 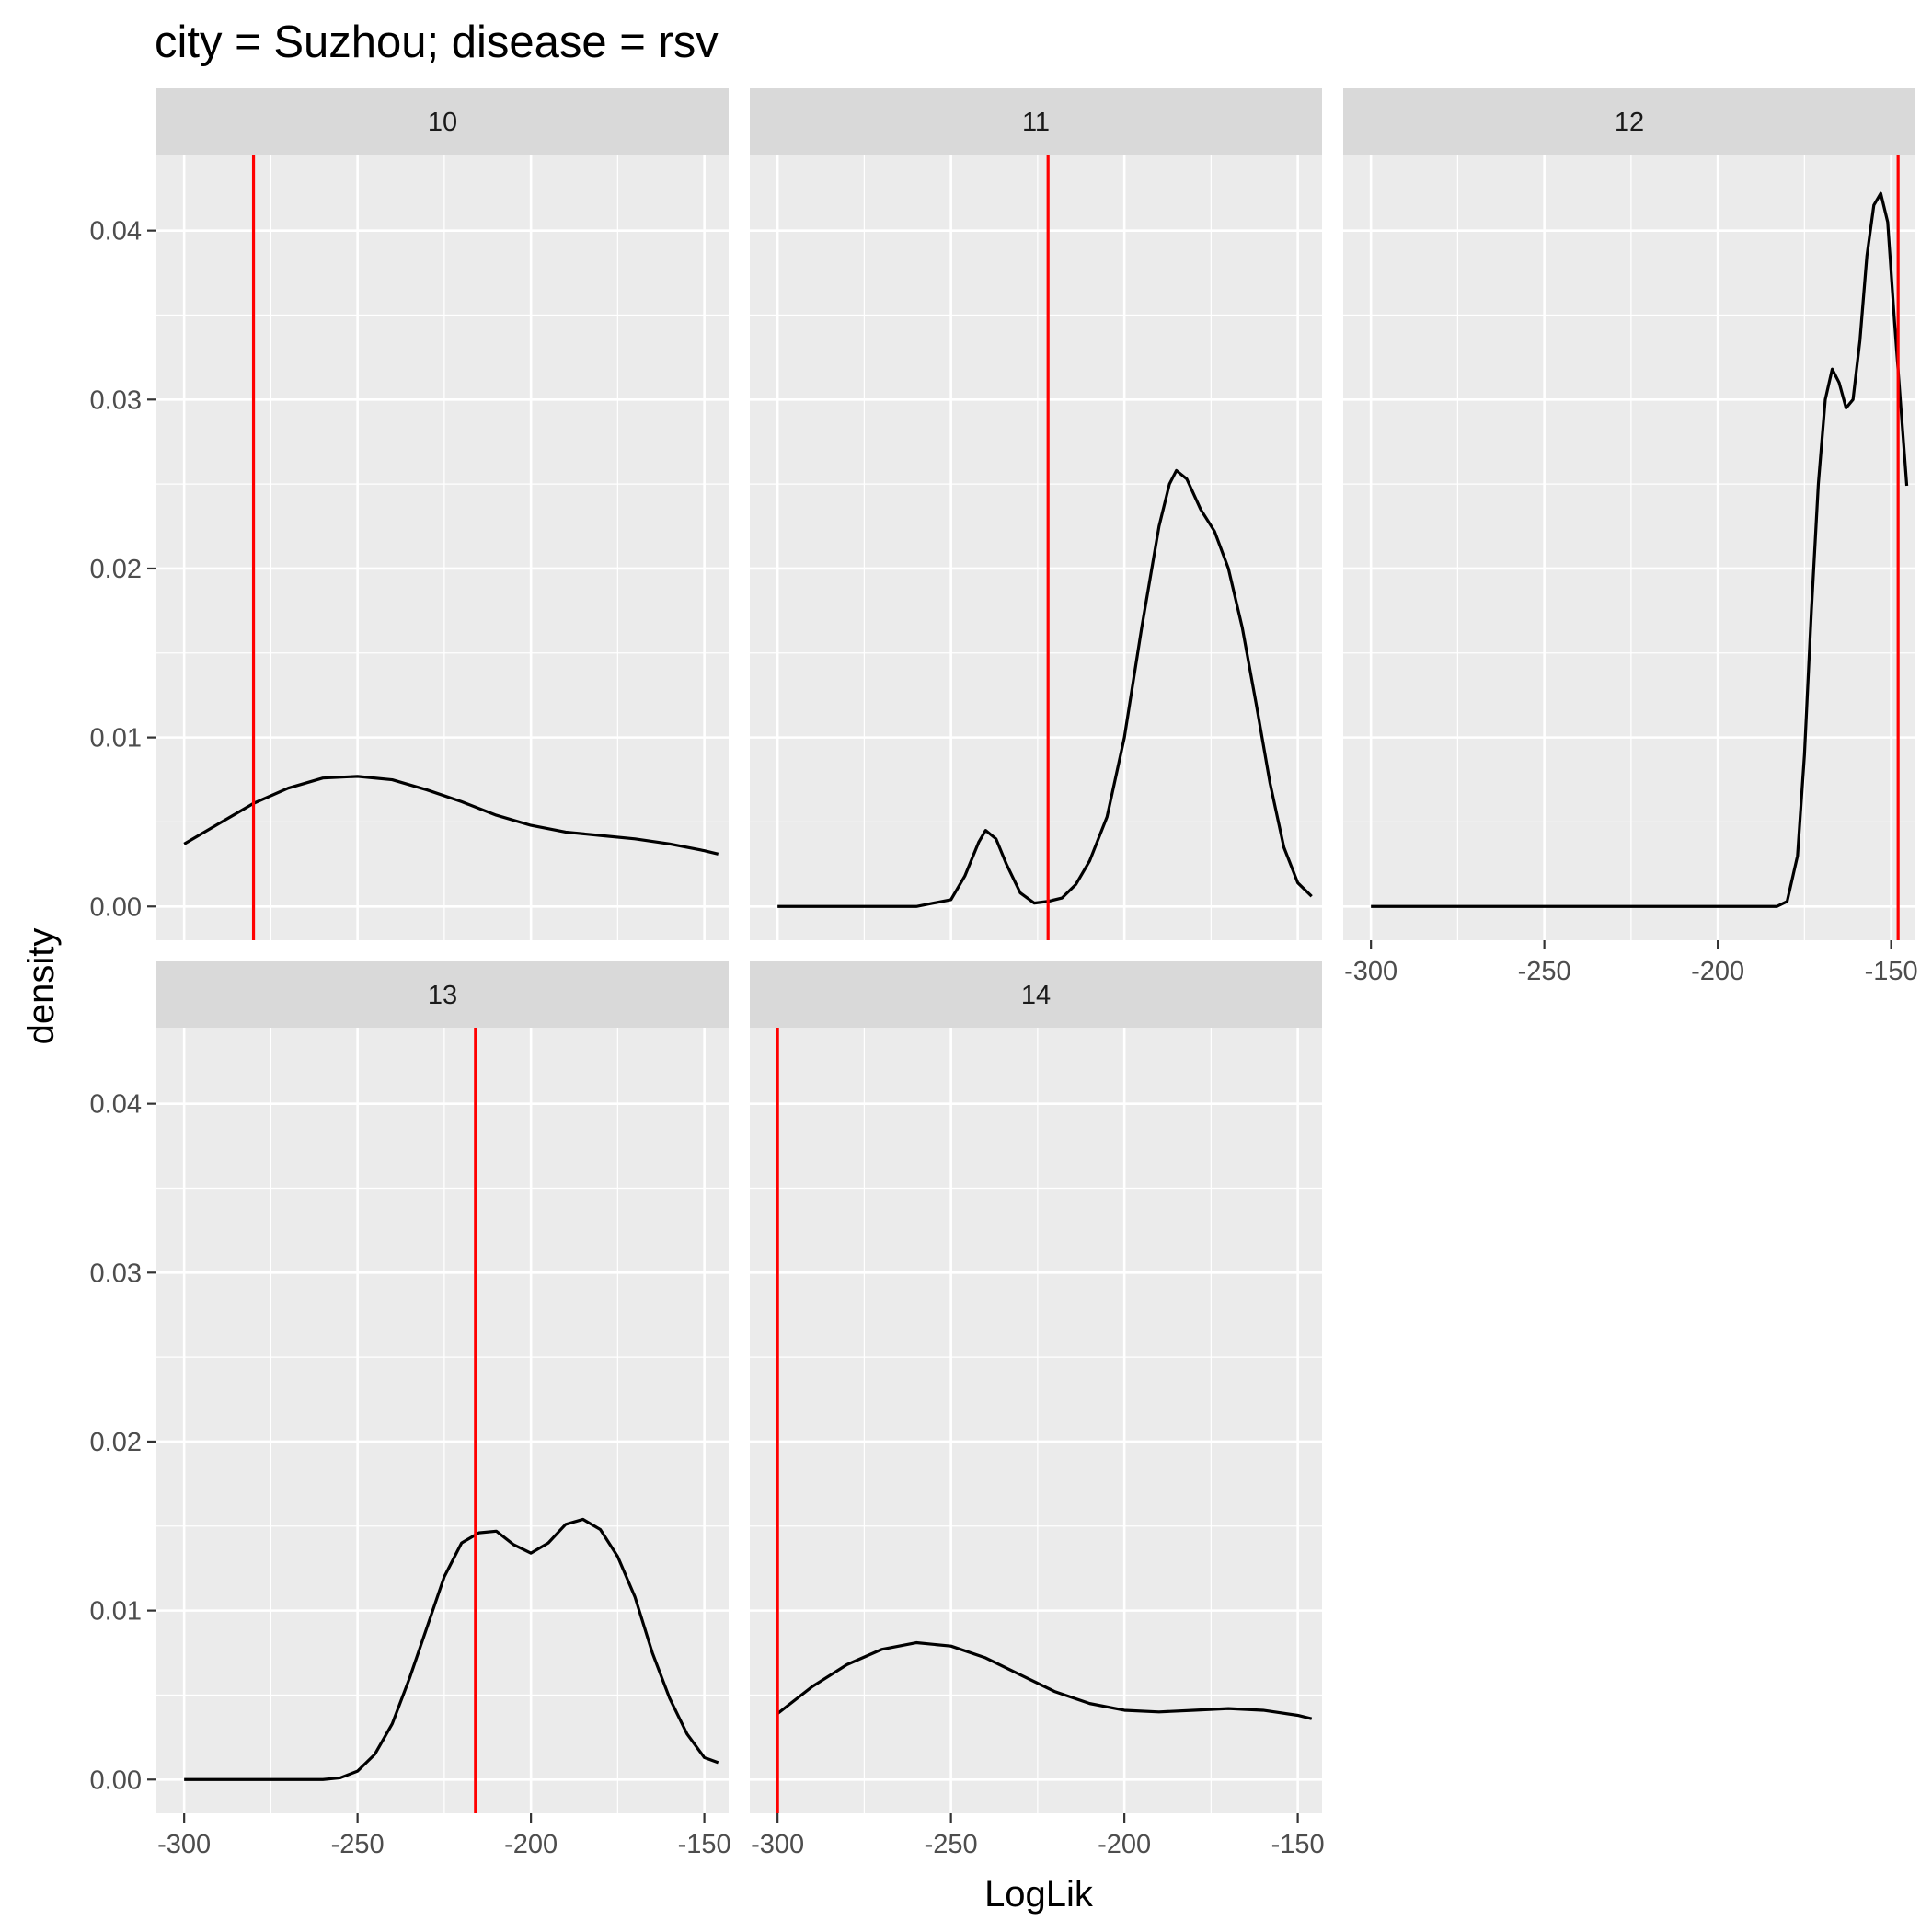 I want to click on facet-strip-label: 13, so click(x=442, y=995).